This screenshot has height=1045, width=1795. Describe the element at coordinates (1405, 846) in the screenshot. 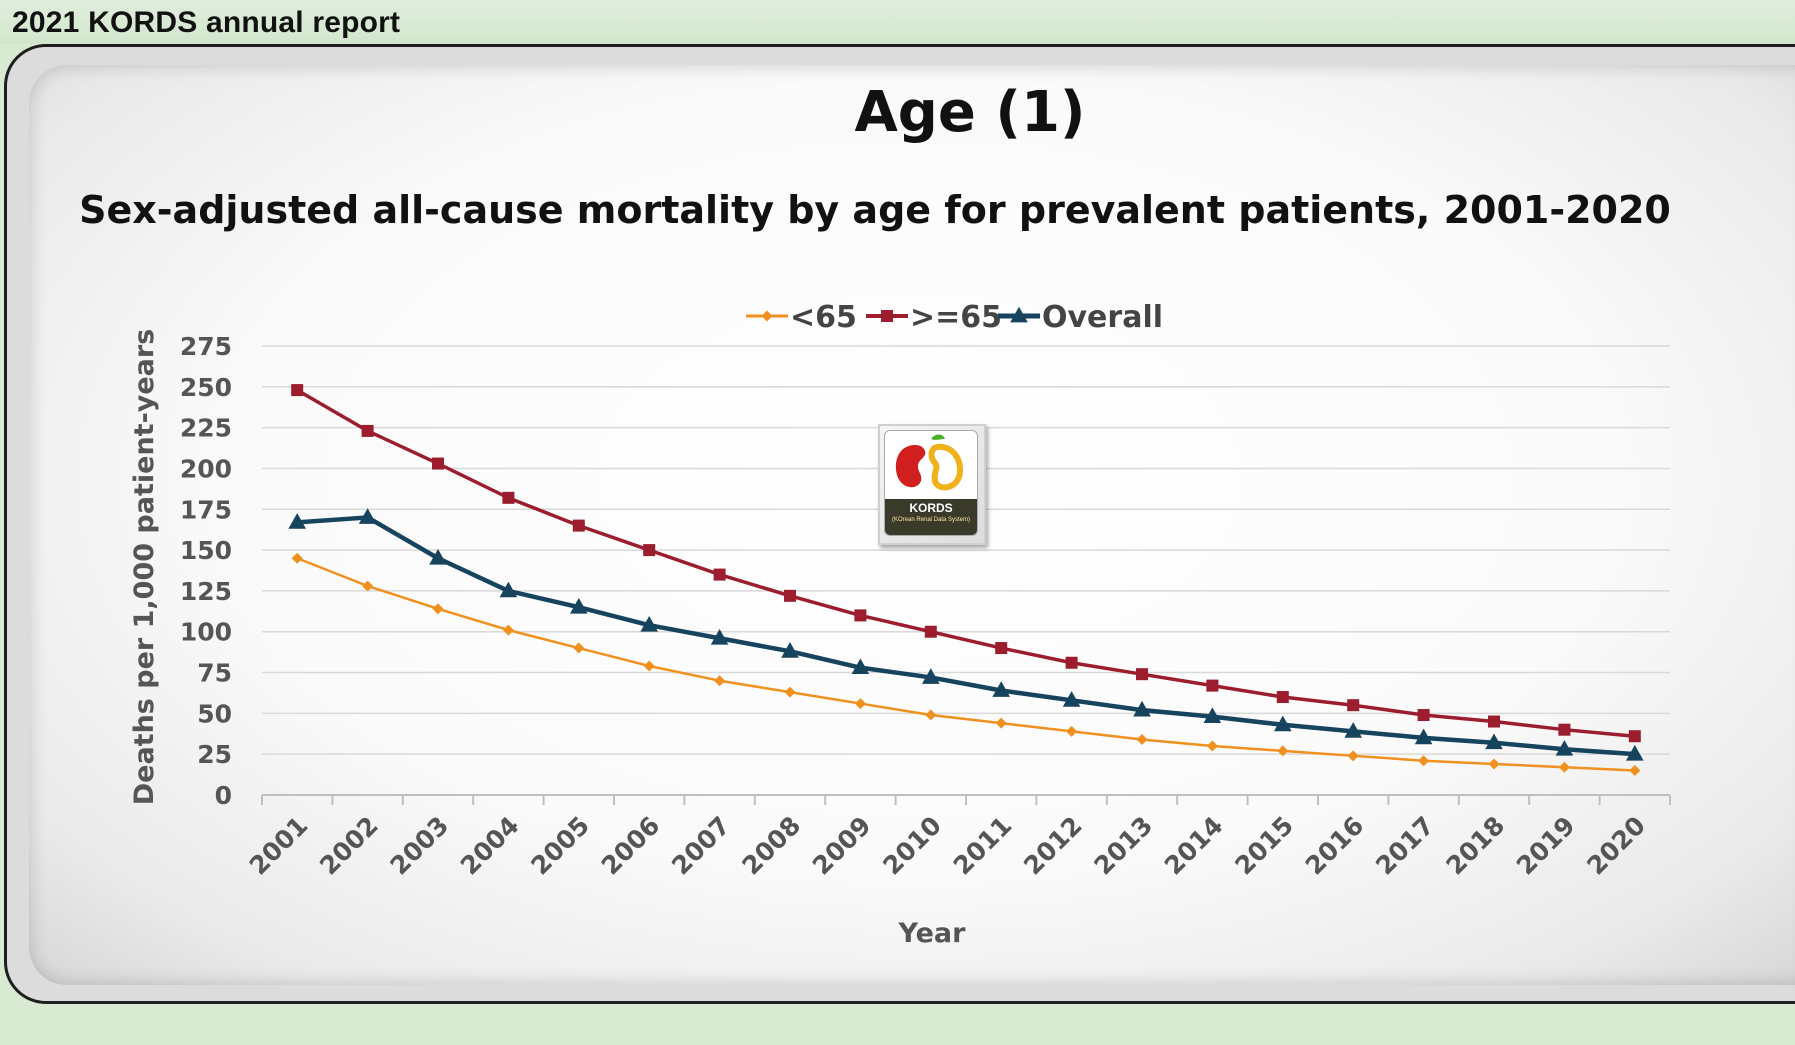

I see `x-tick-label: 2017` at that location.